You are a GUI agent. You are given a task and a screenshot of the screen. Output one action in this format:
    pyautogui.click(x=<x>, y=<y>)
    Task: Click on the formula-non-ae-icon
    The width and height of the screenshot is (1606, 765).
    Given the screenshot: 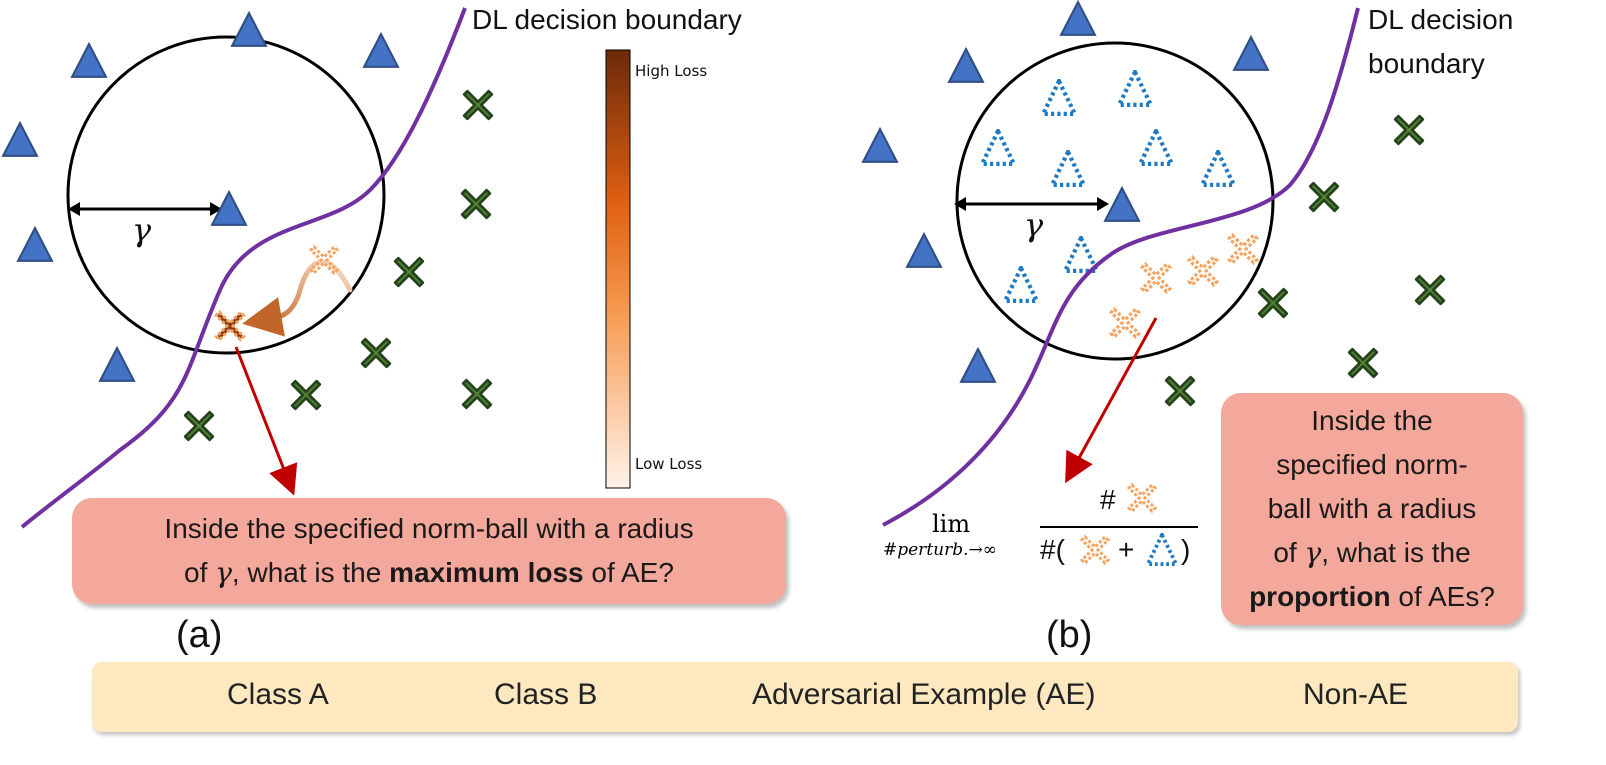 What is the action you would take?
    pyautogui.click(x=1162, y=550)
    